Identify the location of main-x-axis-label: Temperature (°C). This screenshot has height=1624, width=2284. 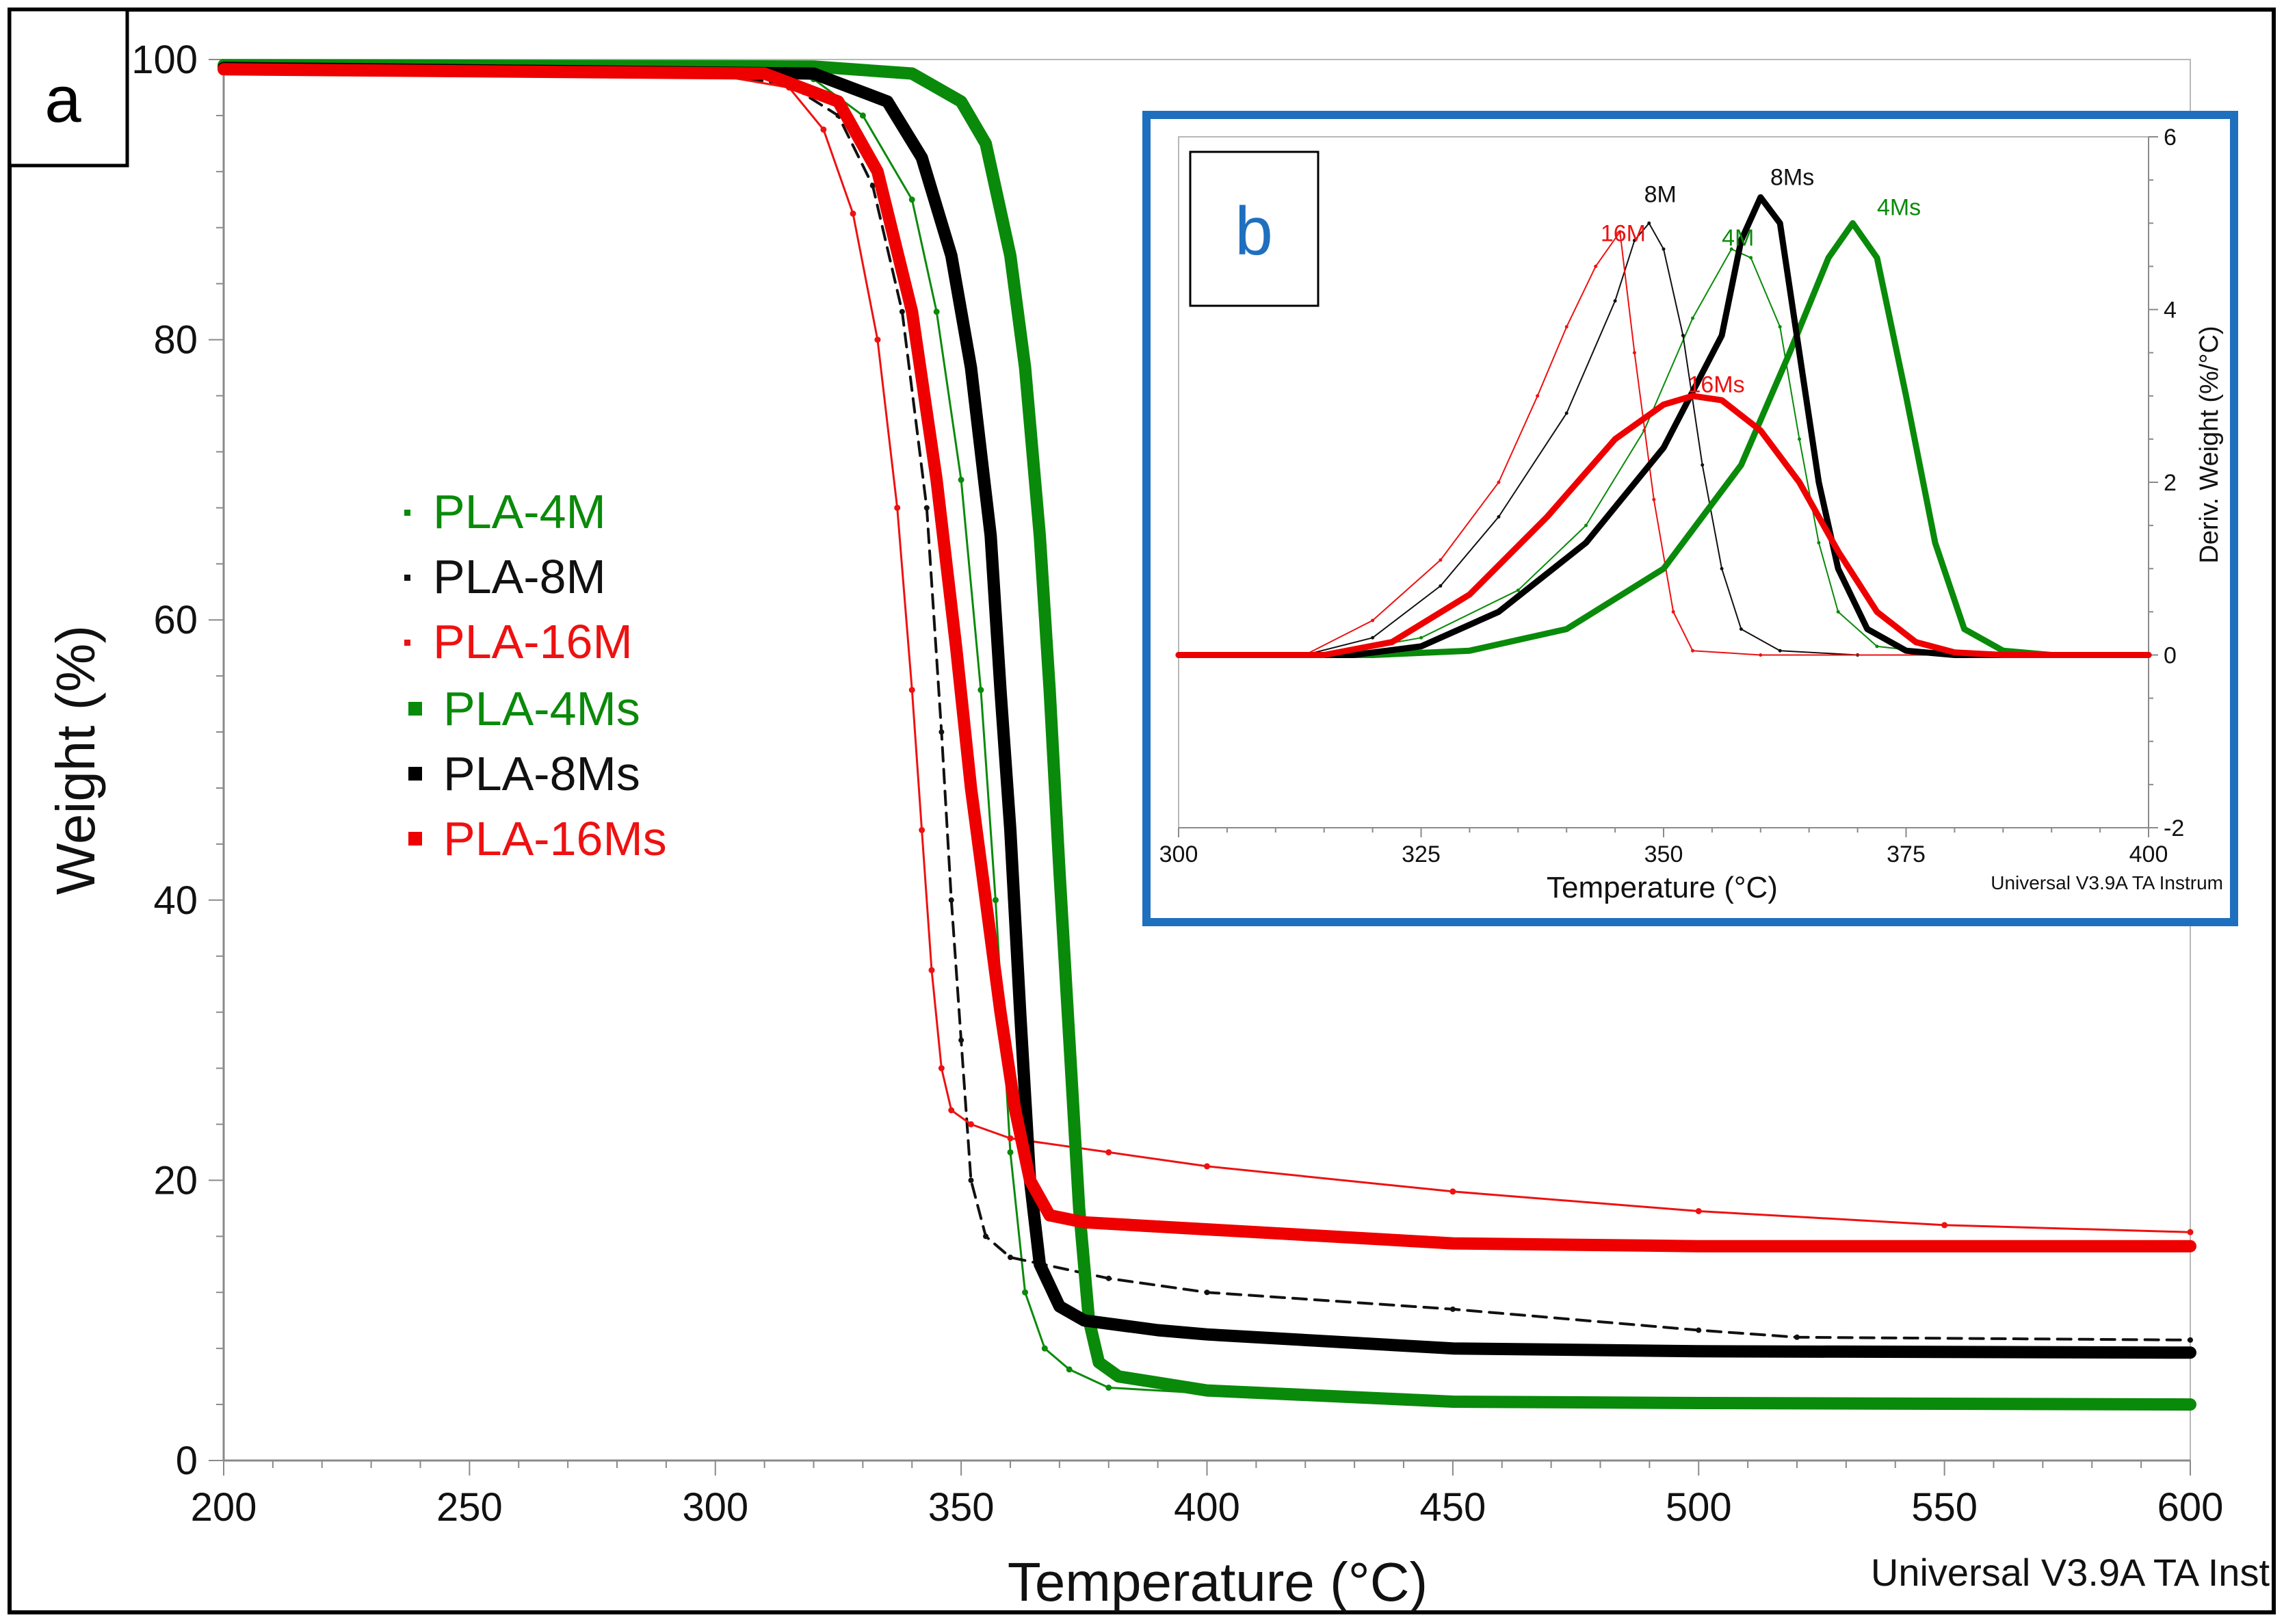
(1218, 1581).